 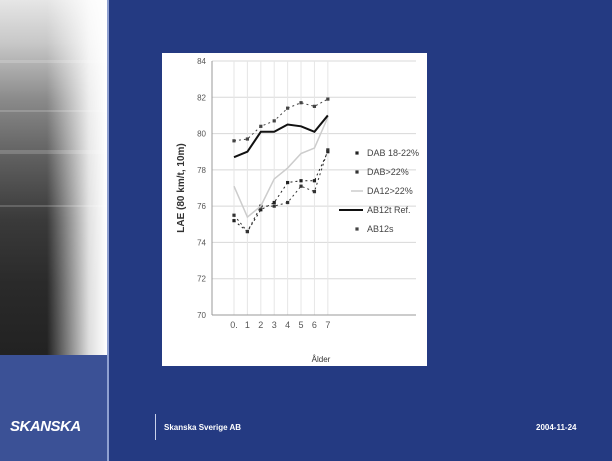 I want to click on y-tick-label: 78, so click(x=201, y=170).